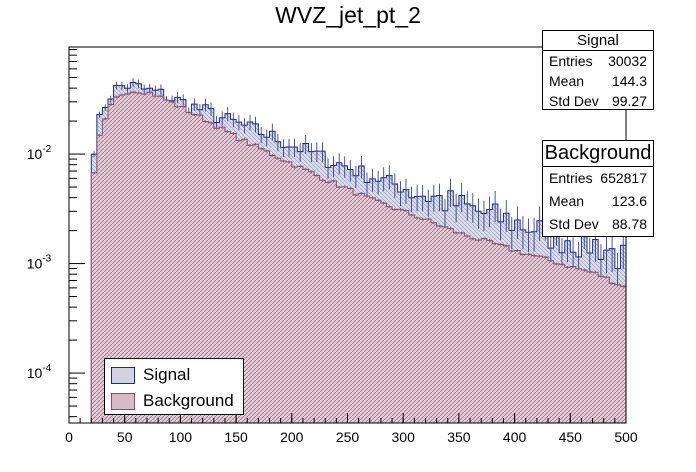 This screenshot has width=696, height=472. What do you see at coordinates (39, 153) in the screenshot?
I see `y-tick-label: 10⁻²` at bounding box center [39, 153].